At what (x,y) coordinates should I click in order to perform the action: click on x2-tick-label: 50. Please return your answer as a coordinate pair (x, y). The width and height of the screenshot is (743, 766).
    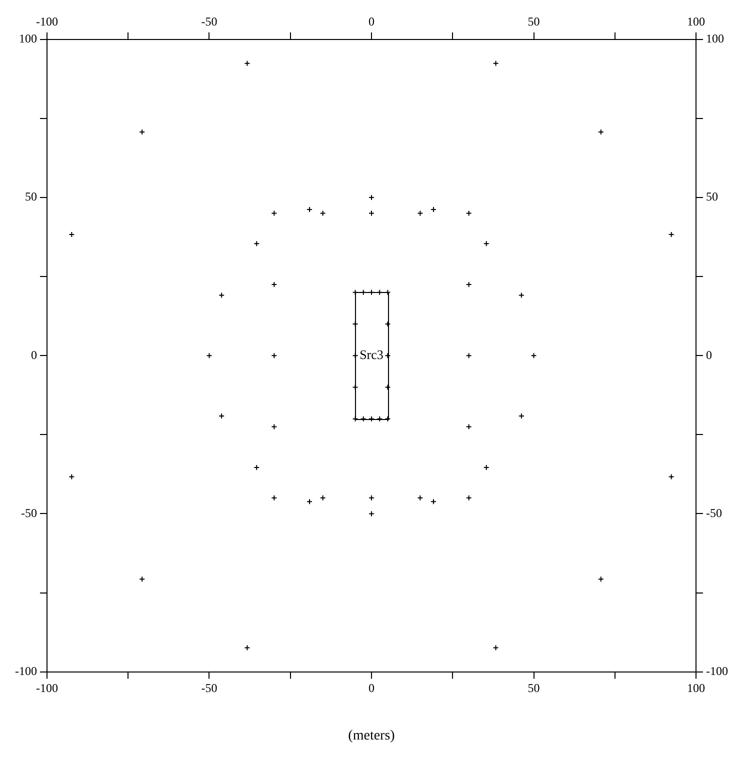
    Looking at the image, I should click on (534, 21).